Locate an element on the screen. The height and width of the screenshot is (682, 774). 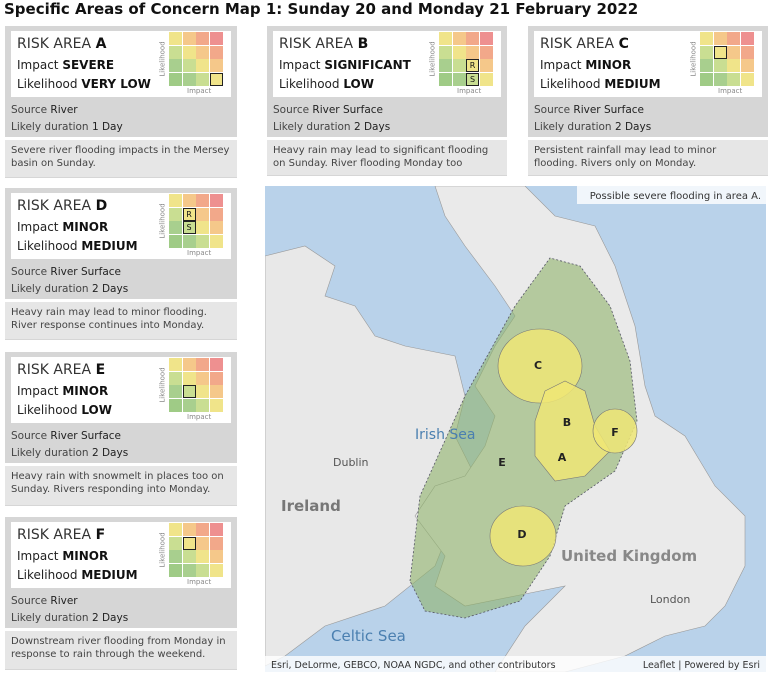
credit: Leaflet | Powered by Esri is located at coordinates (701, 665).